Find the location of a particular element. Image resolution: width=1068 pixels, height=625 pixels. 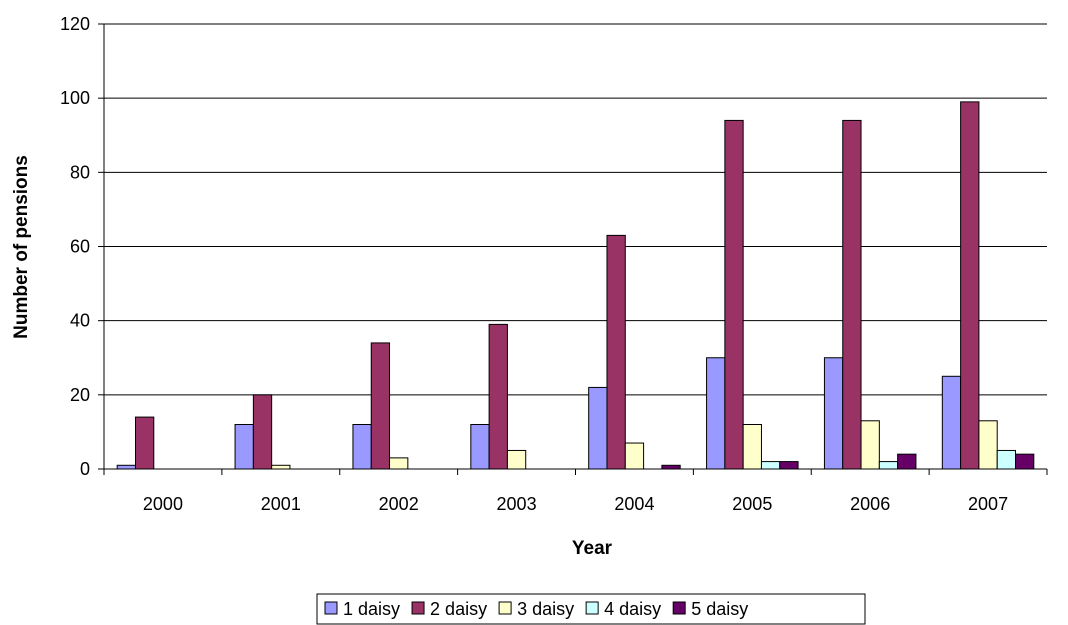

x-tick-labels: 2000 2001 2002 2003 2004 2005 2006 2007 is located at coordinates (575, 504).